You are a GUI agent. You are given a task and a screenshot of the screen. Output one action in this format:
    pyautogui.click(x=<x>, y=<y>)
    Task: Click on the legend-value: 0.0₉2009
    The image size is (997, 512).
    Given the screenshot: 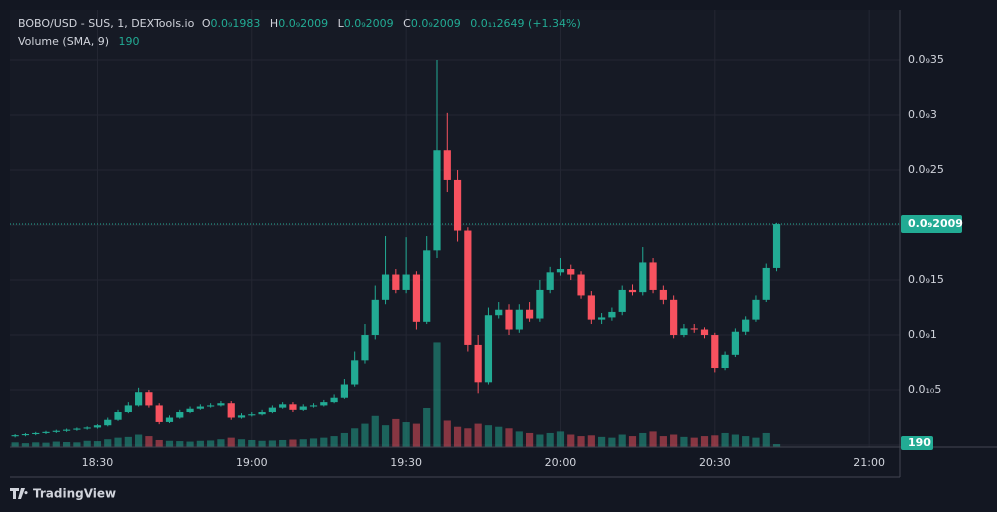 What is the action you would take?
    pyautogui.click(x=369, y=23)
    